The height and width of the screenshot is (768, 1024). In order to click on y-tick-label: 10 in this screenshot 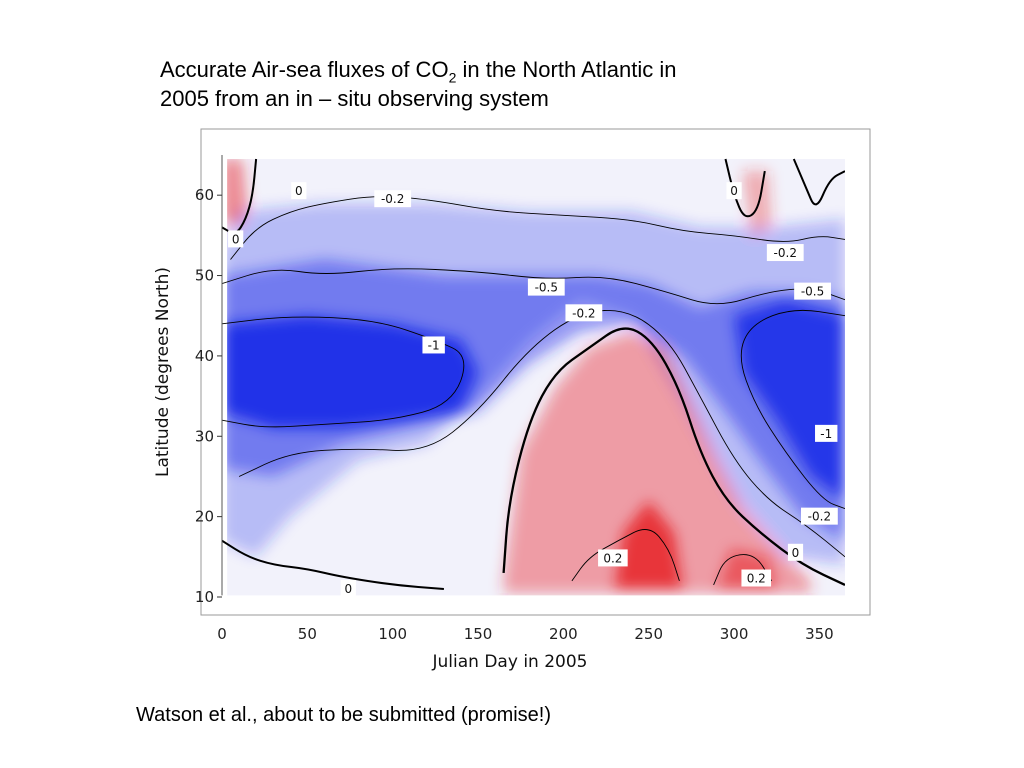, I will do `click(204, 597)`.